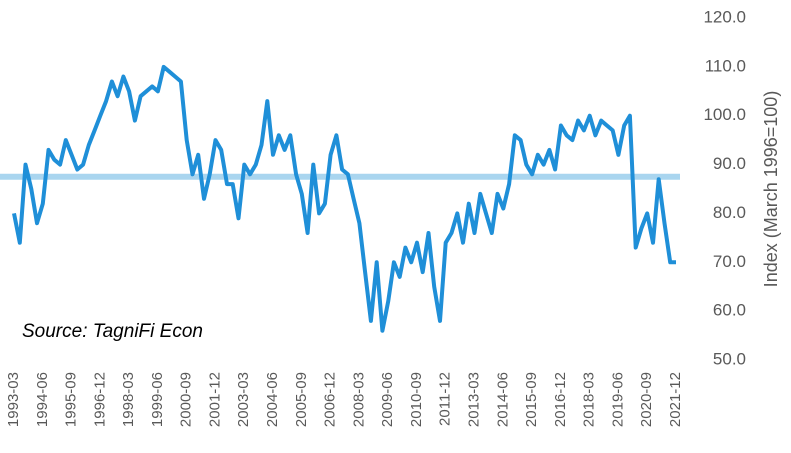 This screenshot has width=791, height=453. I want to click on x-tick-label: 2001-12, so click(214, 399).